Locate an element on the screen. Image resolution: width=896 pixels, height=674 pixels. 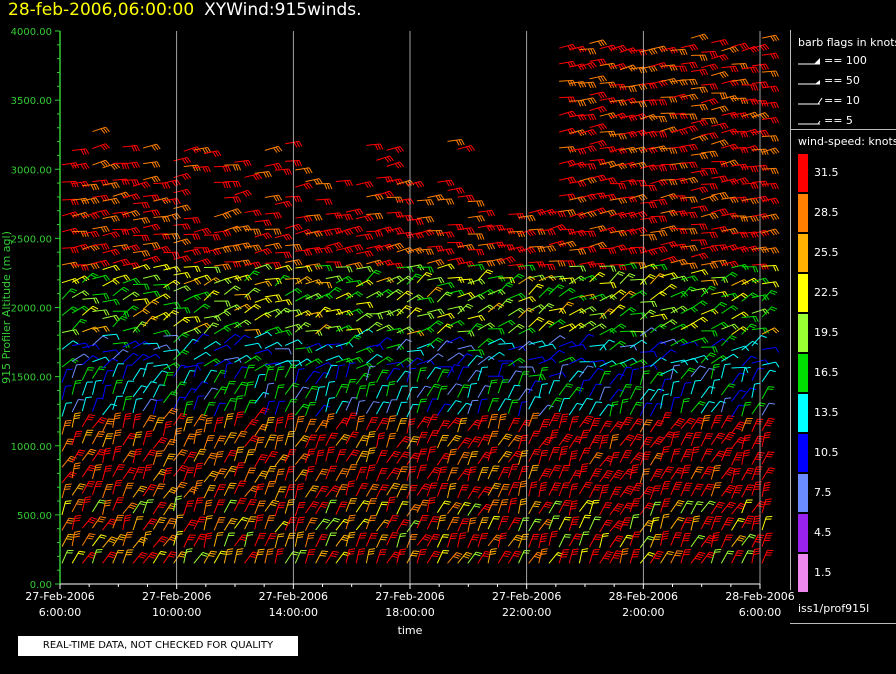
y-tick-label: 3000.00 is located at coordinates (31, 170).